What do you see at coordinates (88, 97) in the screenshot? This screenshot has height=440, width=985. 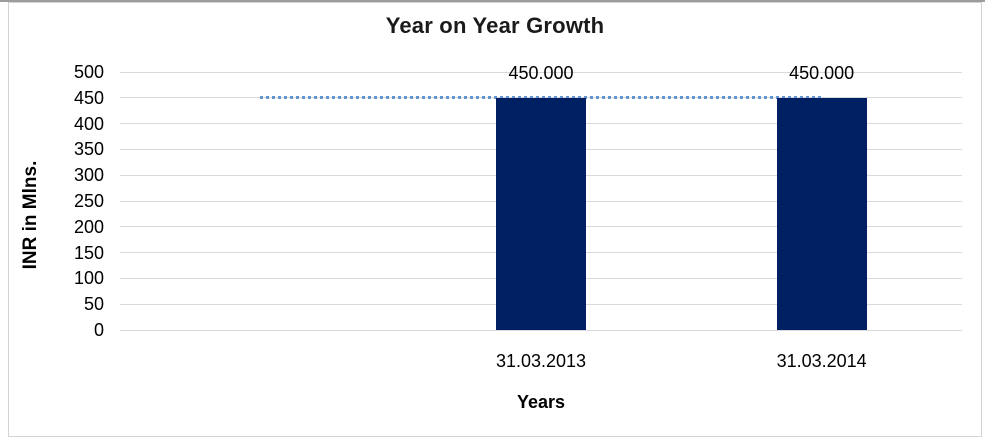 I see `y-tick-label-450: 450` at bounding box center [88, 97].